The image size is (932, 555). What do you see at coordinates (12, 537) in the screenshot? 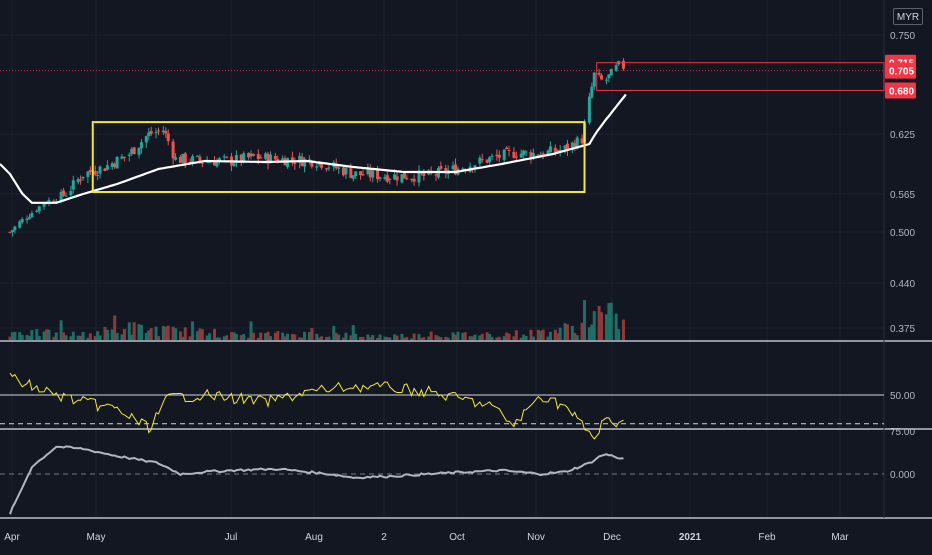
I see `time-tick-label: Apr` at bounding box center [12, 537].